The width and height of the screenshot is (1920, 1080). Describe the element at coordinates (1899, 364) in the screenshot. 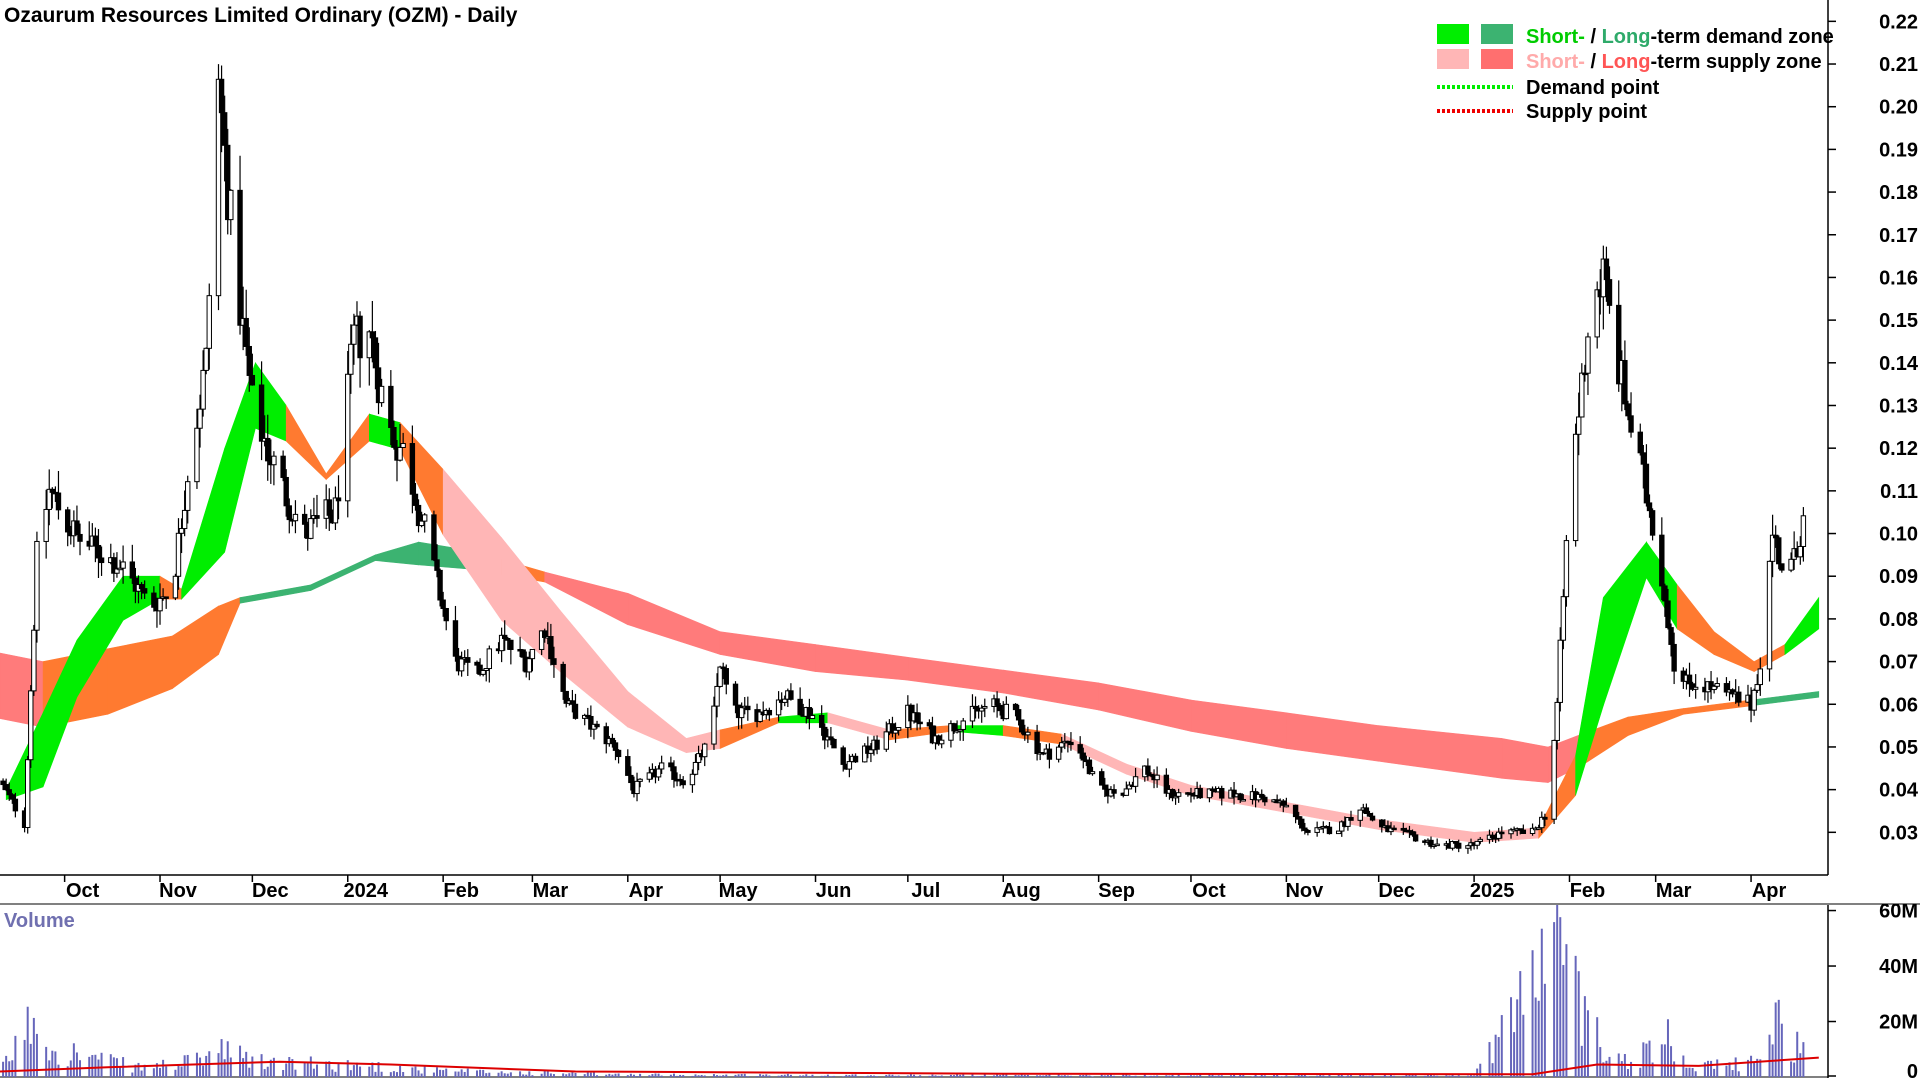

I see `price-tick-label: 0.14` at that location.